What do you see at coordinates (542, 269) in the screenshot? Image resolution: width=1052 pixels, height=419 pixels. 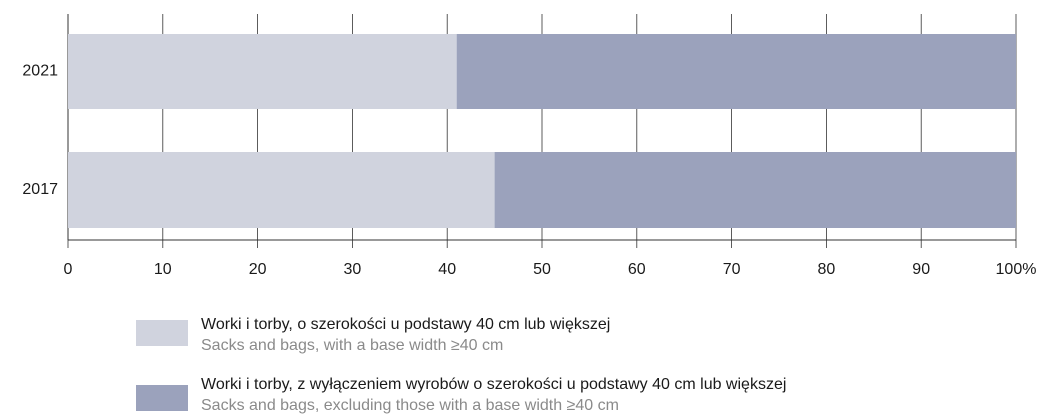 I see `x-tick-label: 50` at bounding box center [542, 269].